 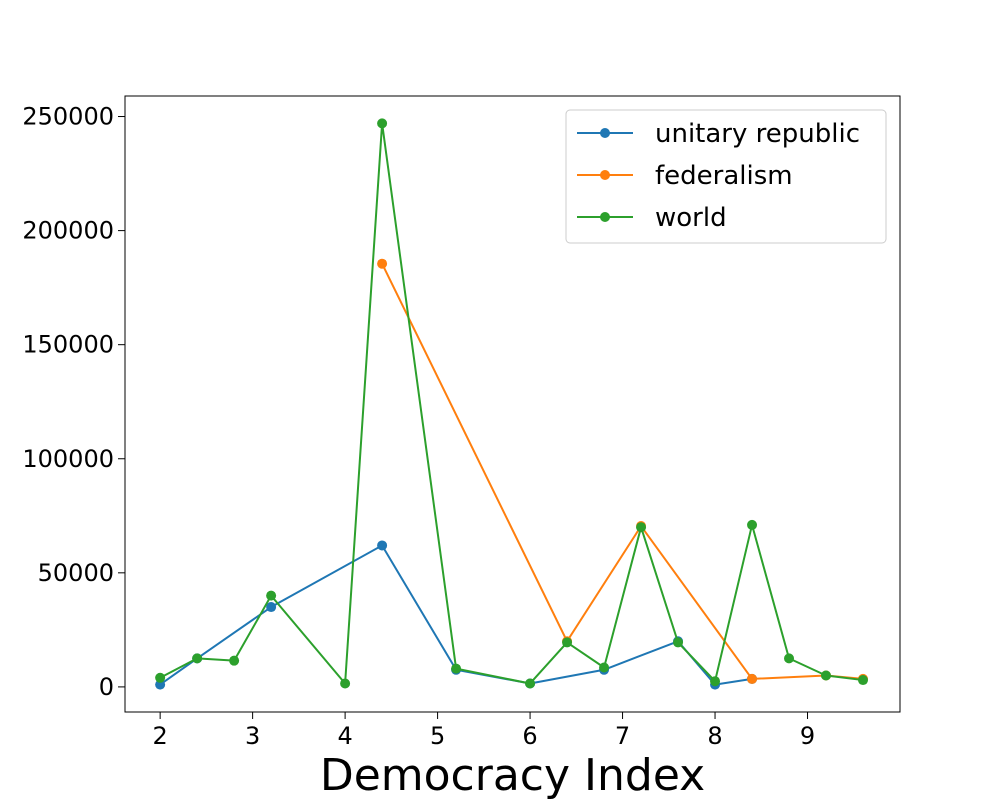 I want to click on legend-box, so click(x=726, y=176).